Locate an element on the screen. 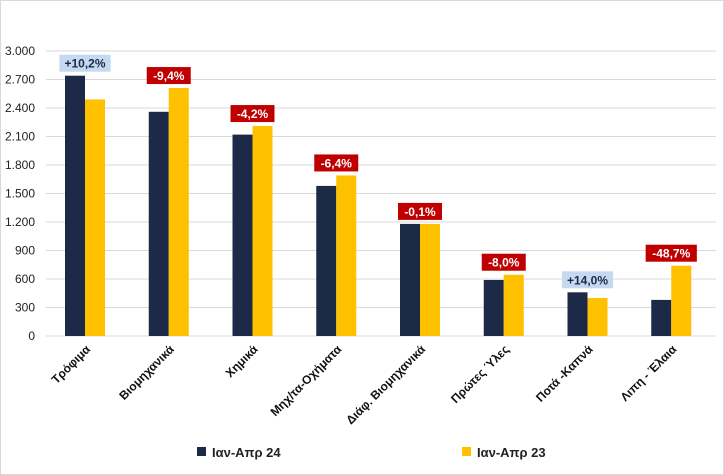 Image resolution: width=724 pixels, height=475 pixels. x-category-label: Χημικά is located at coordinates (242, 361).